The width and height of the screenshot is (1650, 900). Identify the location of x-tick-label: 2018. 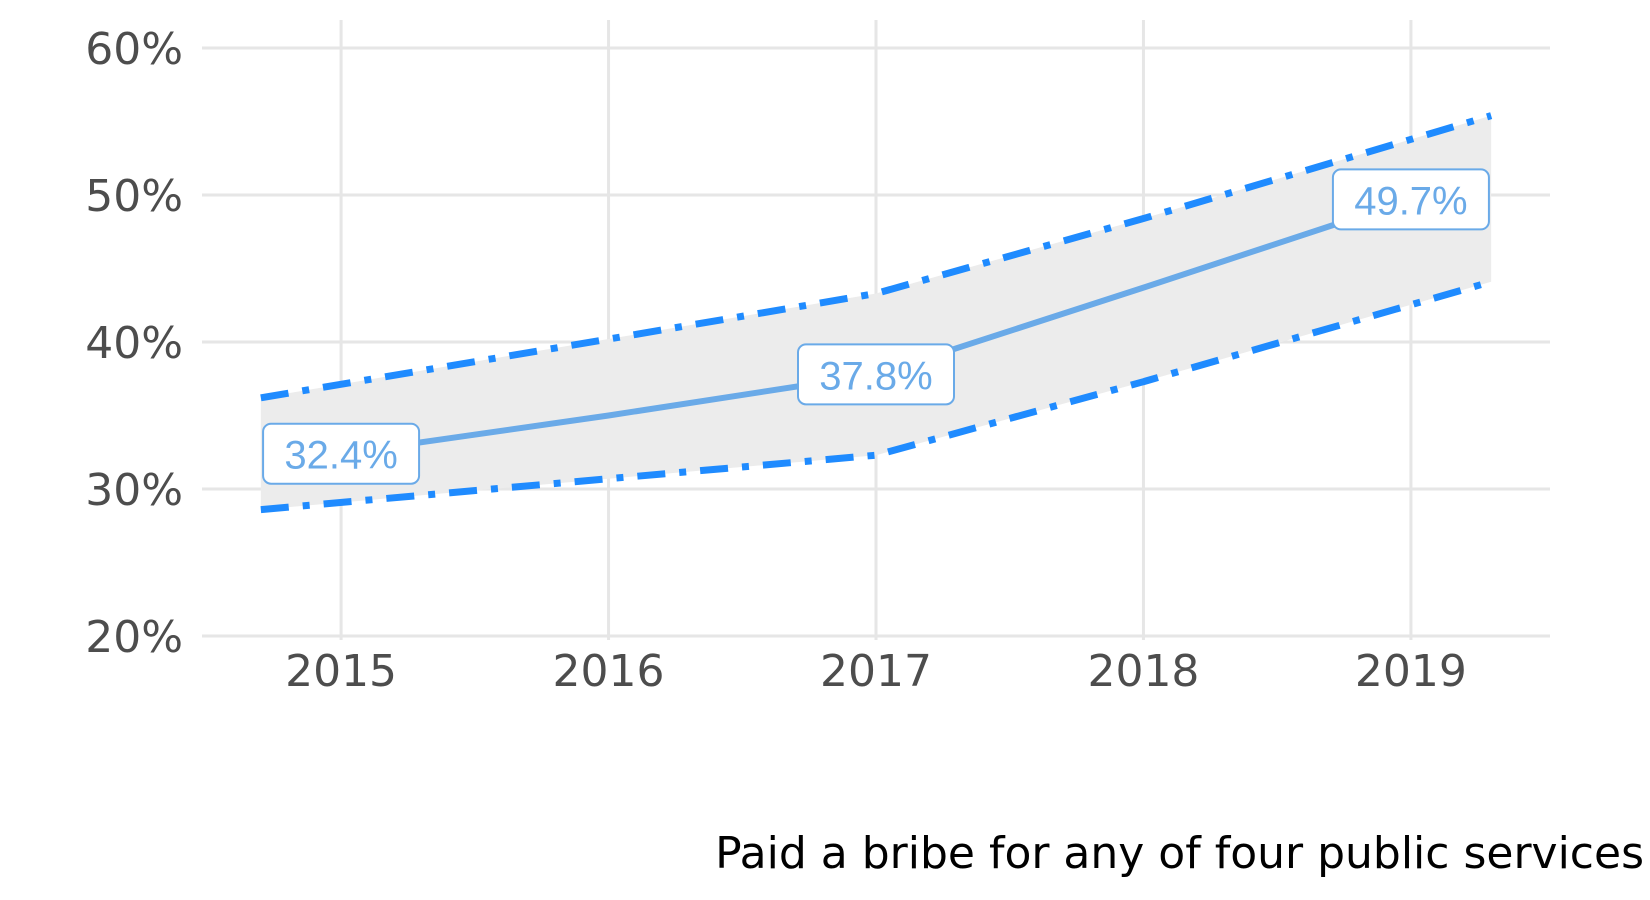
(1143, 671).